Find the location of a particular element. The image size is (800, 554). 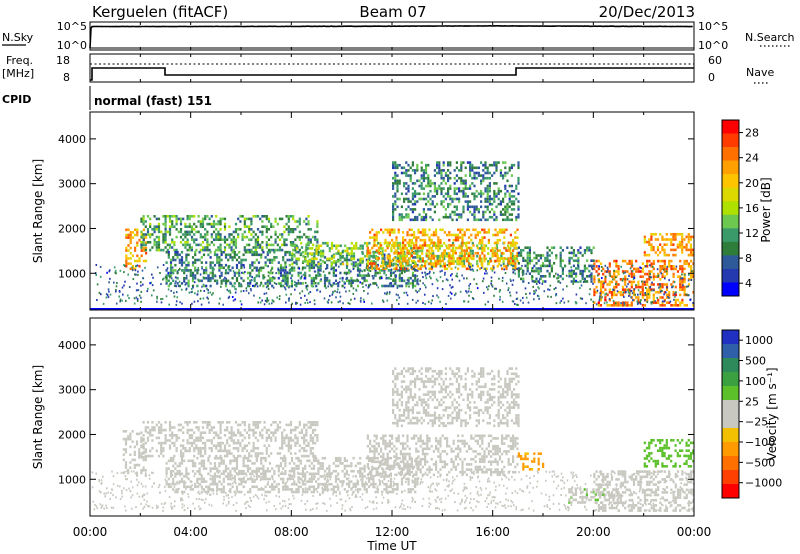

velocity-colorbar-tick-label: 1000 is located at coordinates (759, 340).